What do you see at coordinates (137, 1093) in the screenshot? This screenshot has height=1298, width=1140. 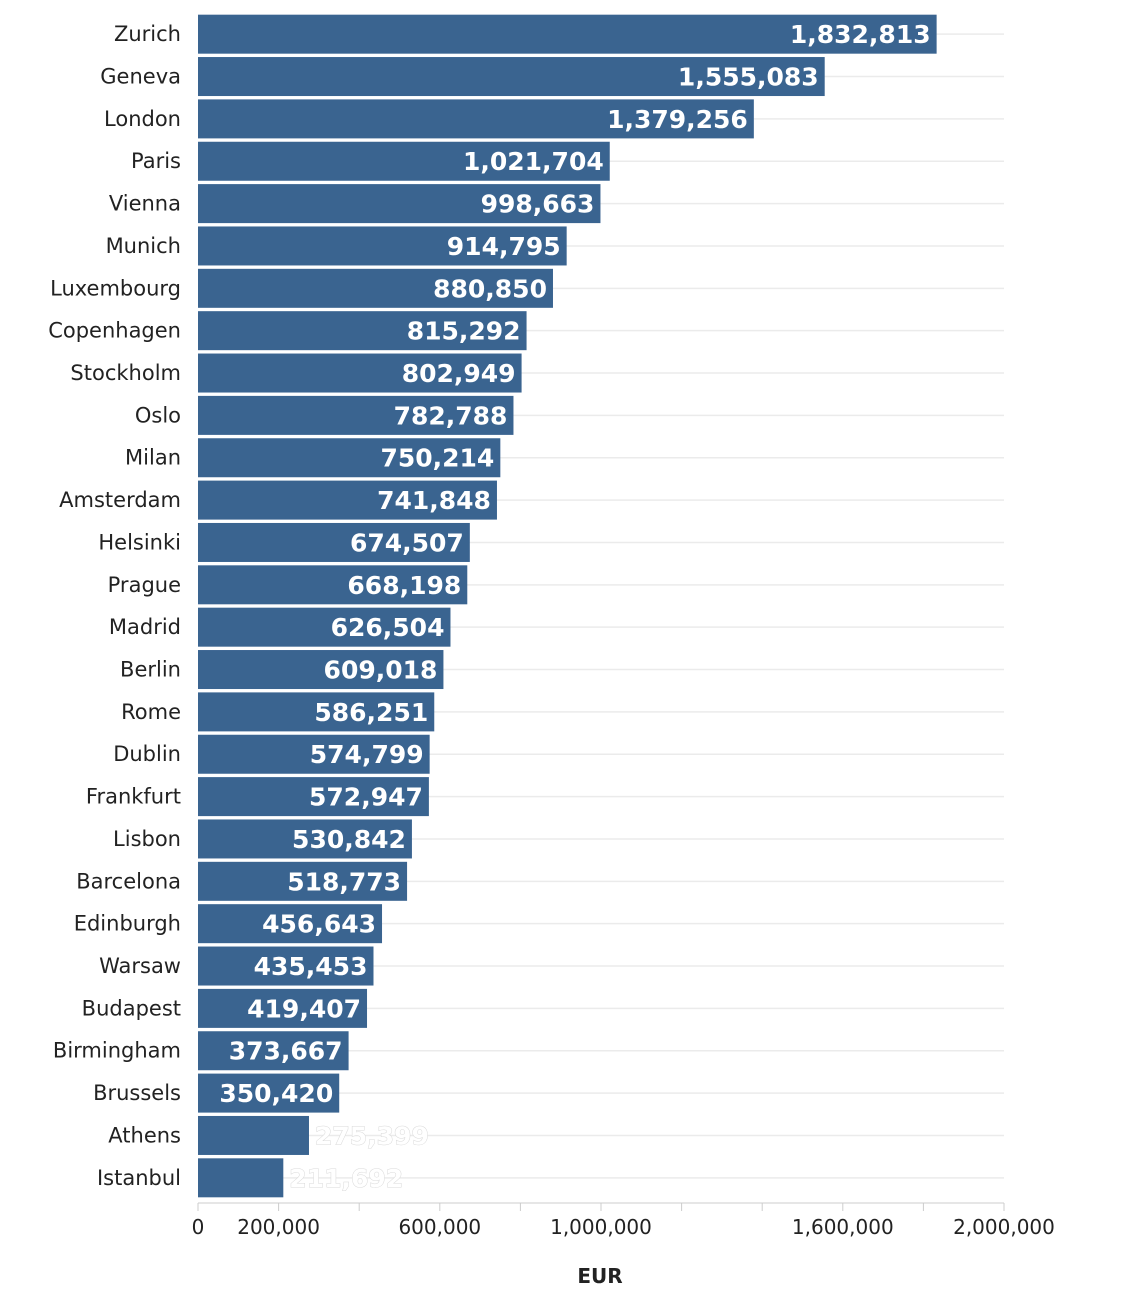 I see `category-label: Brussels` at bounding box center [137, 1093].